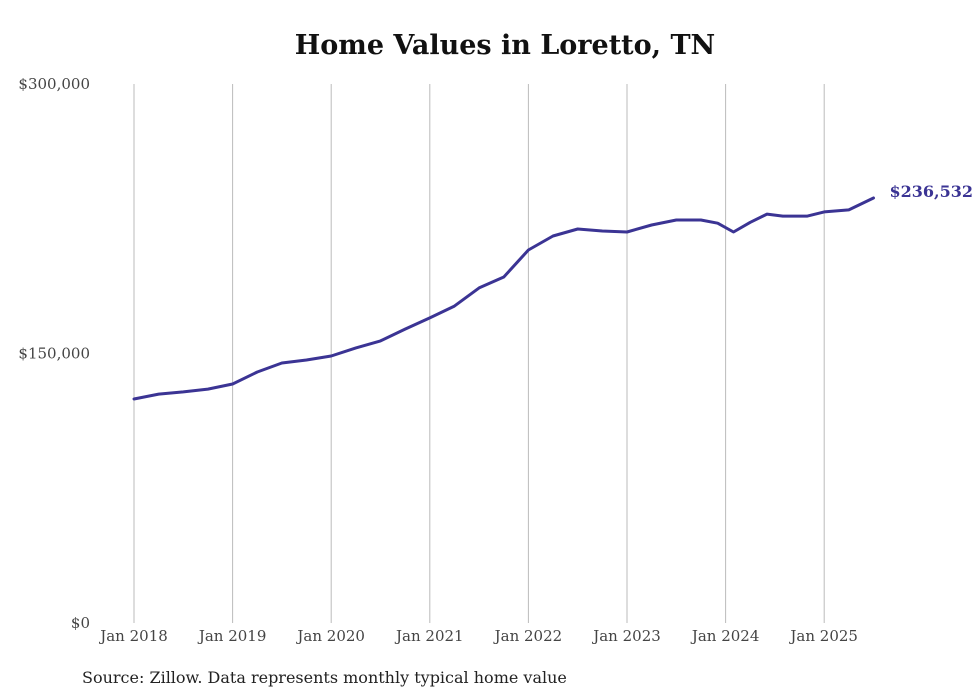 Image resolution: width=980 pixels, height=699 pixels. I want to click on x-tick-label: Jan 2021, so click(429, 636).